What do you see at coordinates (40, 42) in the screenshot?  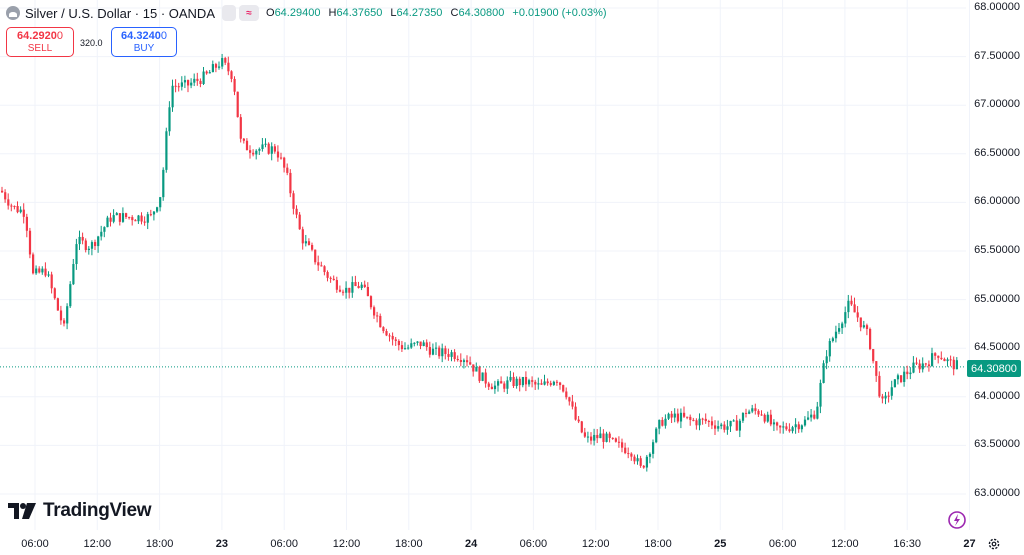 I see `sell-button: 64.29200 SELL` at bounding box center [40, 42].